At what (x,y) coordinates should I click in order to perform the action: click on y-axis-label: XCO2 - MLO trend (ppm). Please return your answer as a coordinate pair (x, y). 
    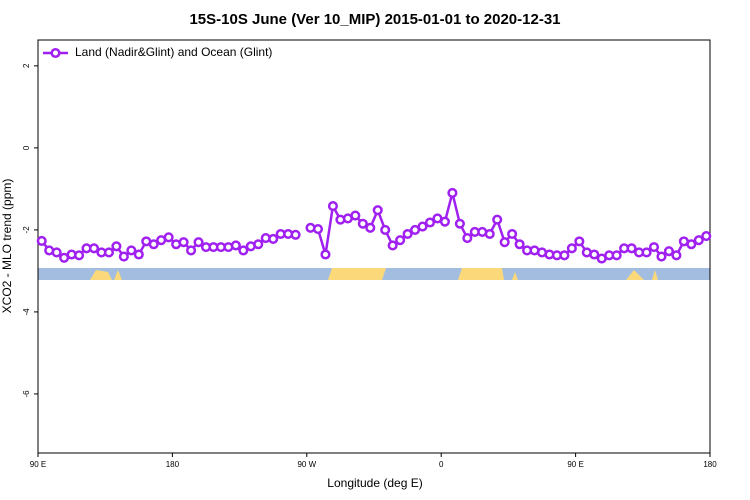
    Looking at the image, I should click on (7, 246).